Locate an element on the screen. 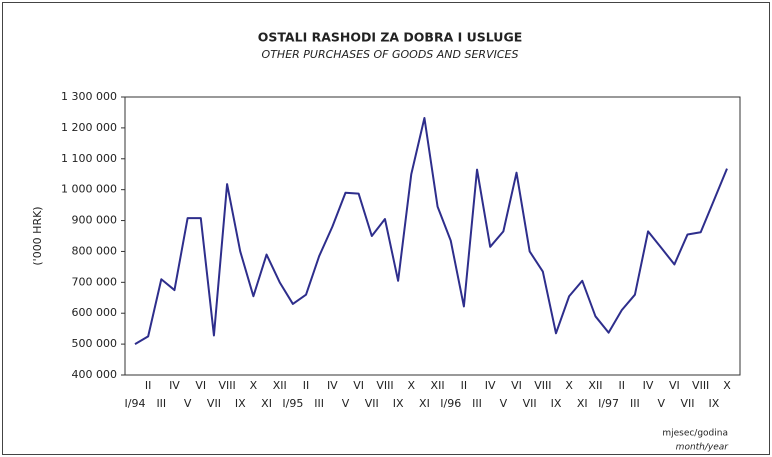 The height and width of the screenshot is (457, 772). x-axis-label: mjesec/godina is located at coordinates (695, 434).